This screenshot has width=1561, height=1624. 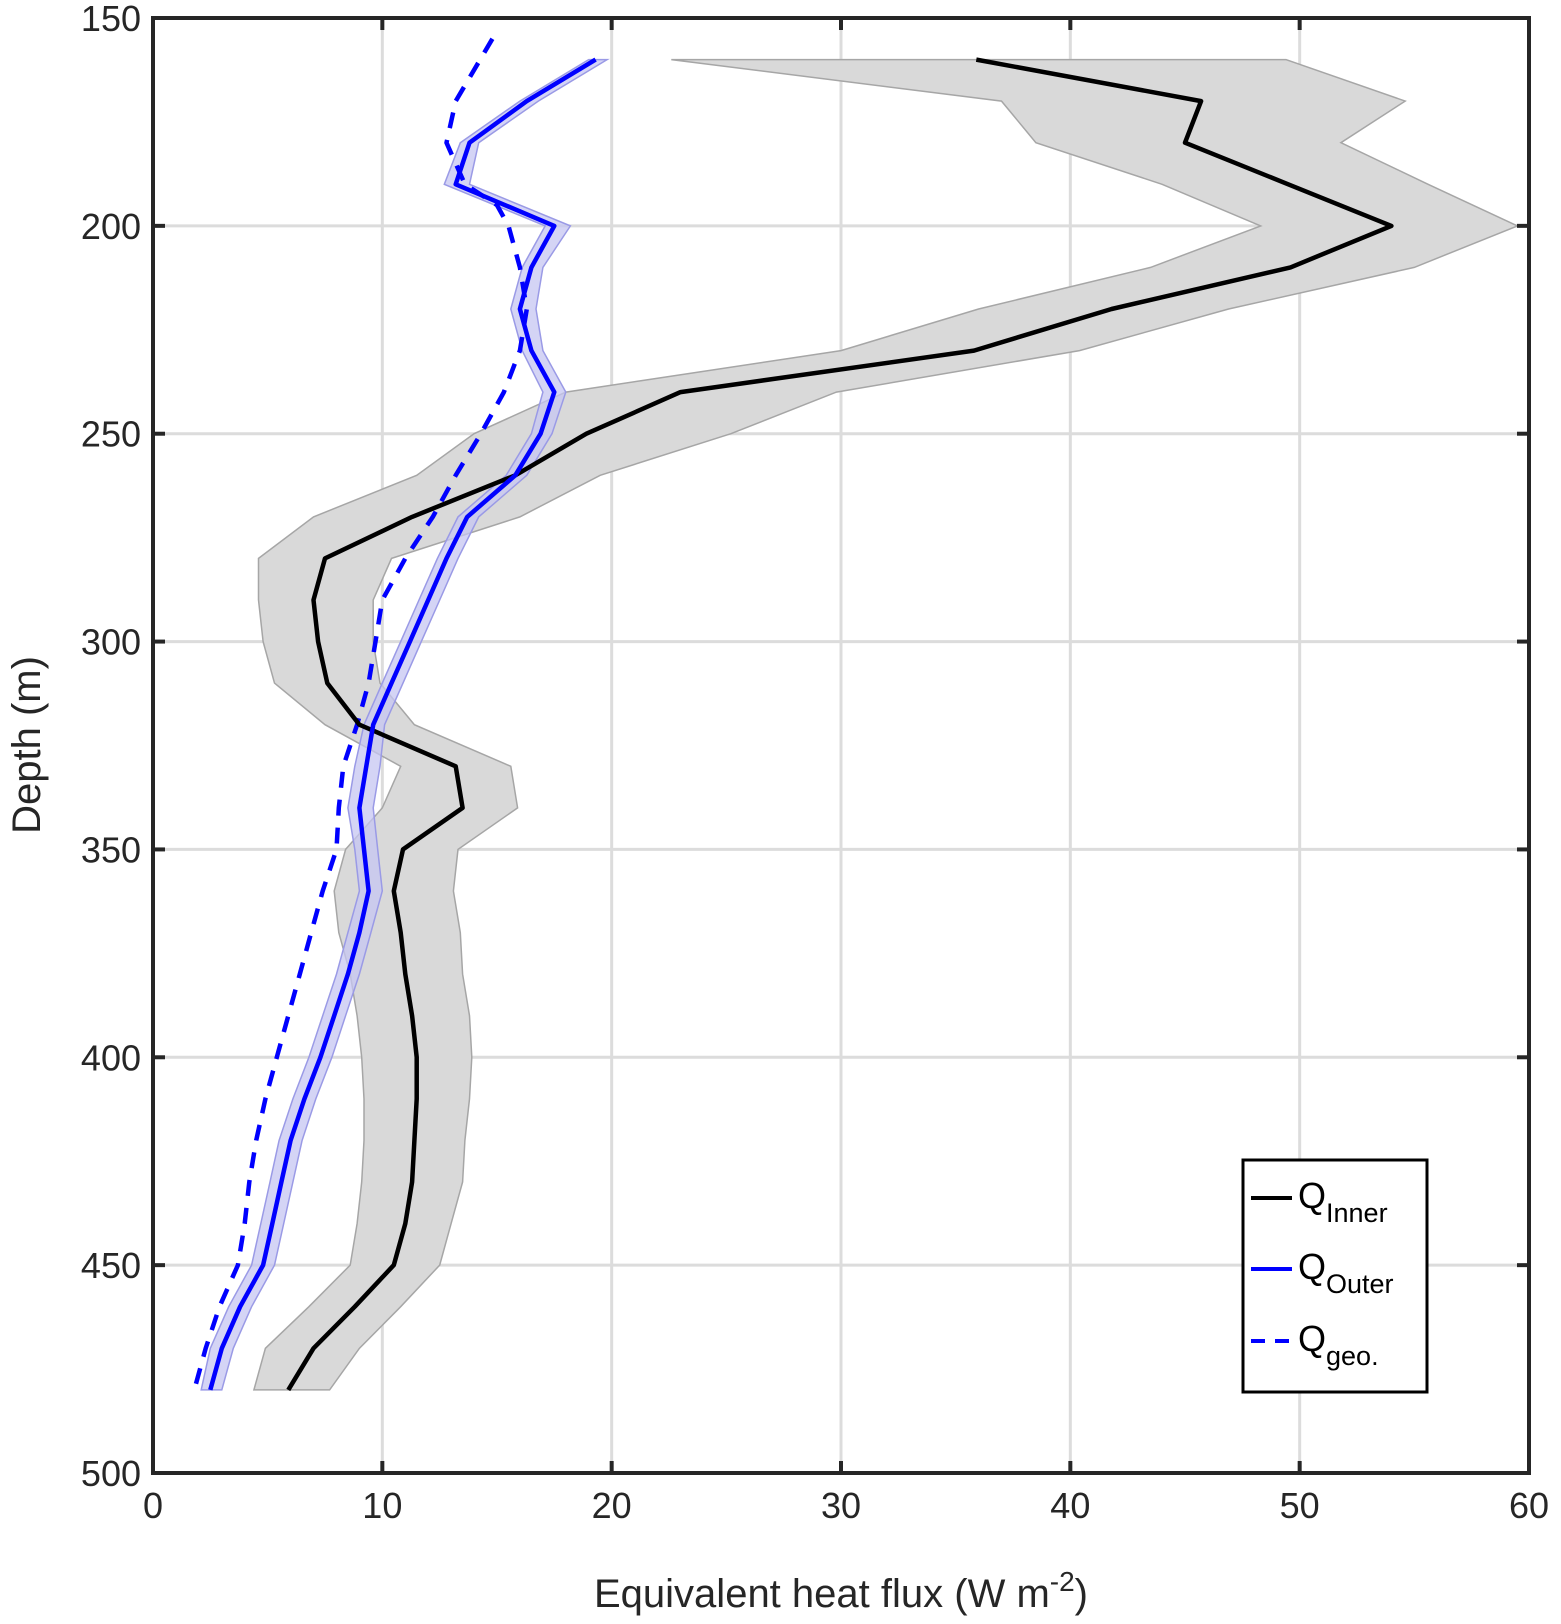 What do you see at coordinates (111, 226) in the screenshot?
I see `y-tick-label: 200` at bounding box center [111, 226].